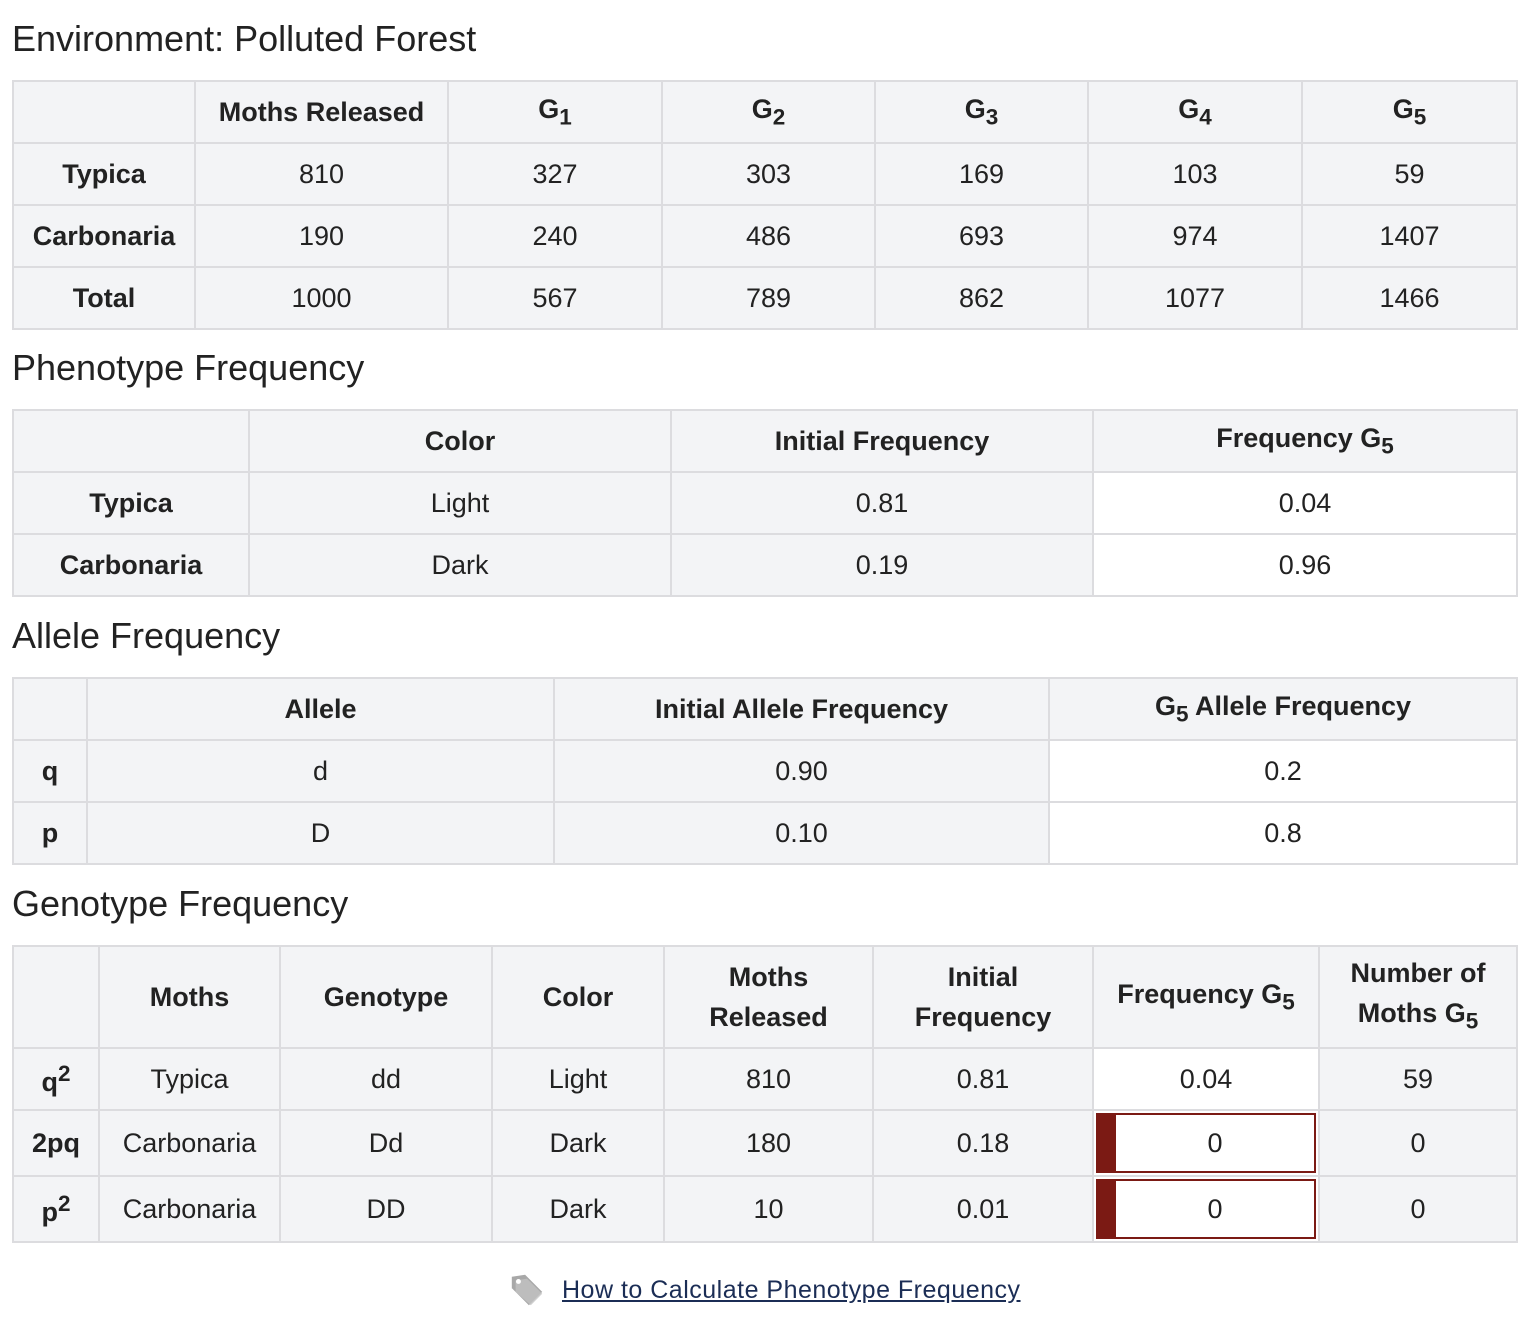 The image size is (1540, 1326). What do you see at coordinates (146, 635) in the screenshot?
I see `allele-title: Allele Frequency` at bounding box center [146, 635].